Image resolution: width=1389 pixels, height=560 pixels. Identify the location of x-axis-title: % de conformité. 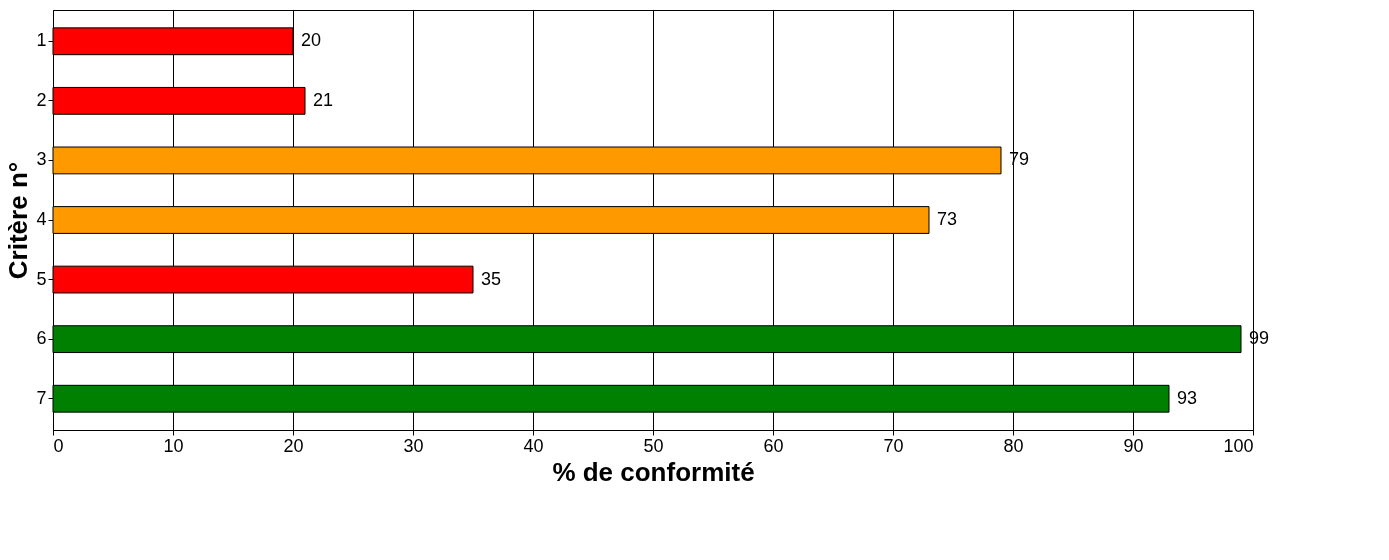
(653, 471).